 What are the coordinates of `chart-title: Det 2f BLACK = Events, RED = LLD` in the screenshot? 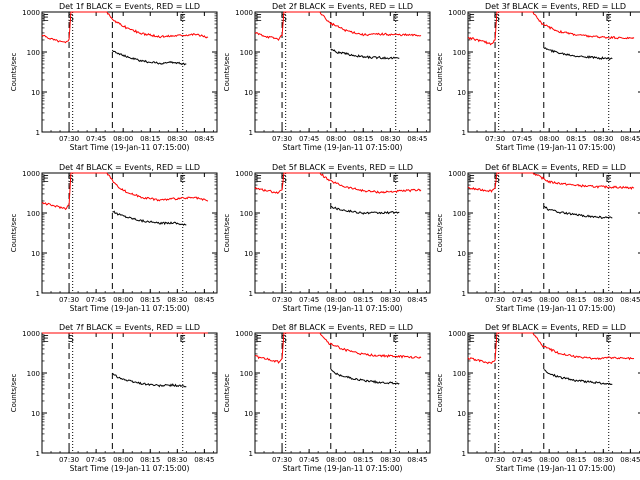 It's located at (342, 6).